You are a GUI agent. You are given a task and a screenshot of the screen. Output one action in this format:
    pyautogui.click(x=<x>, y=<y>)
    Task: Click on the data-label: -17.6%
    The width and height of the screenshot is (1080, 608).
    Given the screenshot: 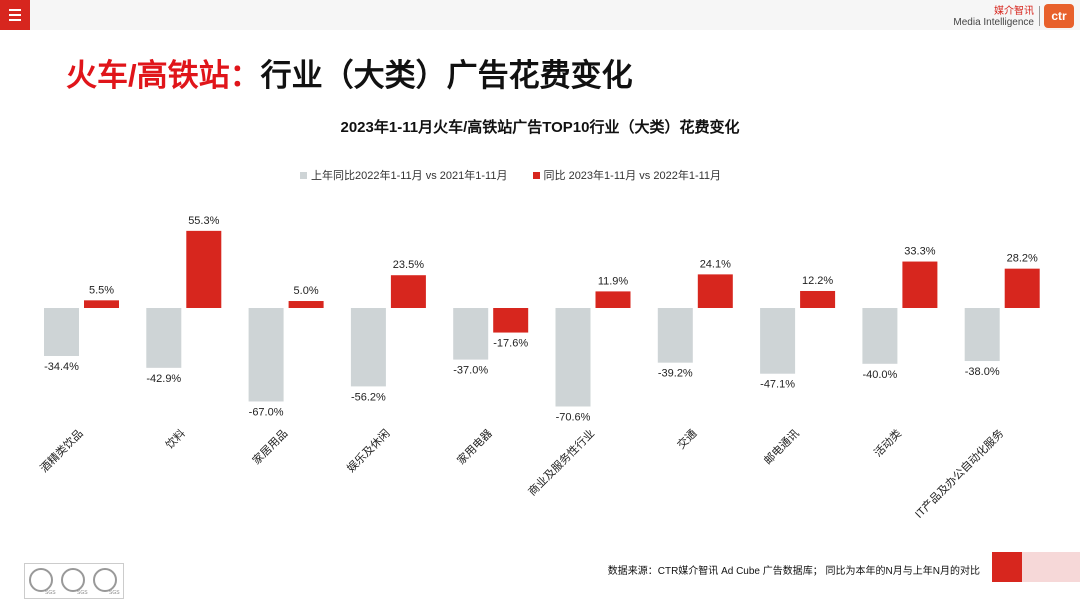 What is the action you would take?
    pyautogui.click(x=510, y=344)
    